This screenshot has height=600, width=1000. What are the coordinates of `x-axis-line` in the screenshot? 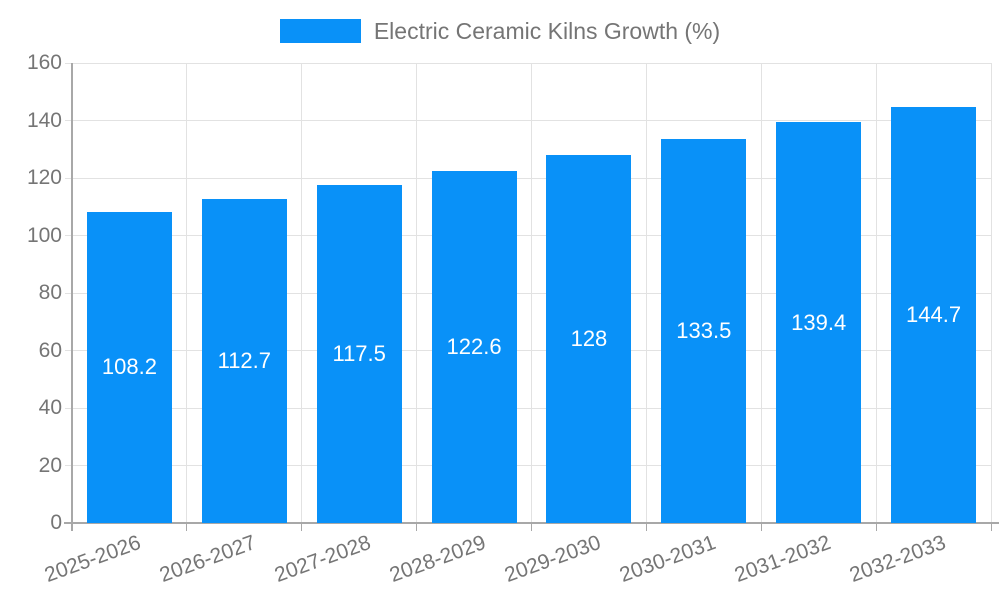 It's located at (531, 523).